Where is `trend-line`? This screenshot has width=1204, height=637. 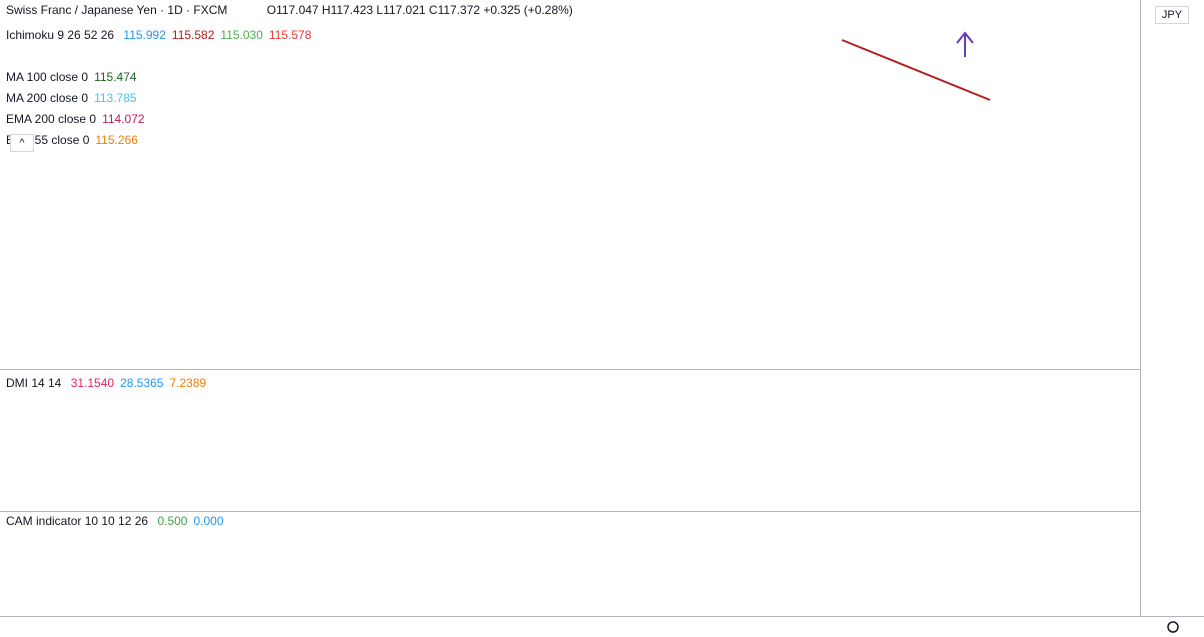 trend-line is located at coordinates (916, 70).